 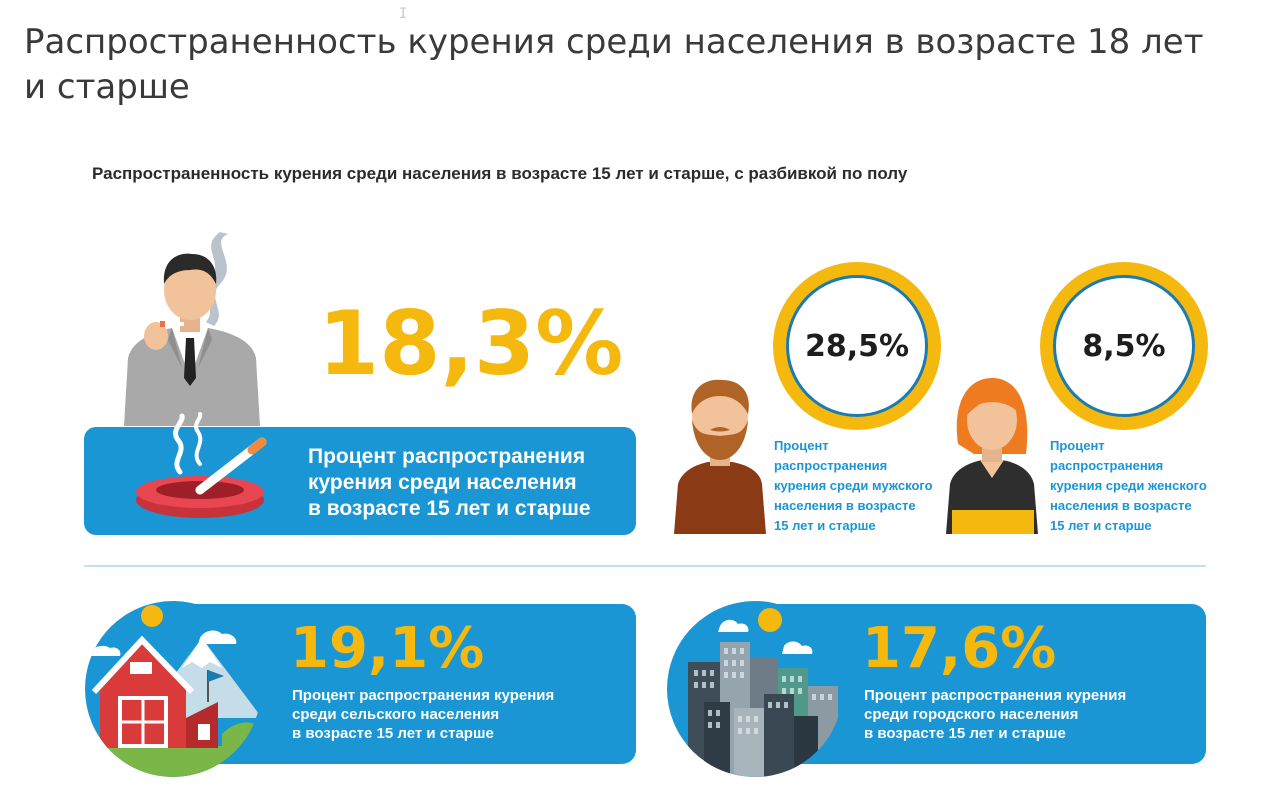 What do you see at coordinates (449, 508) in the screenshot?
I see `total-caption-line: в возрасте 15 лет и старше` at bounding box center [449, 508].